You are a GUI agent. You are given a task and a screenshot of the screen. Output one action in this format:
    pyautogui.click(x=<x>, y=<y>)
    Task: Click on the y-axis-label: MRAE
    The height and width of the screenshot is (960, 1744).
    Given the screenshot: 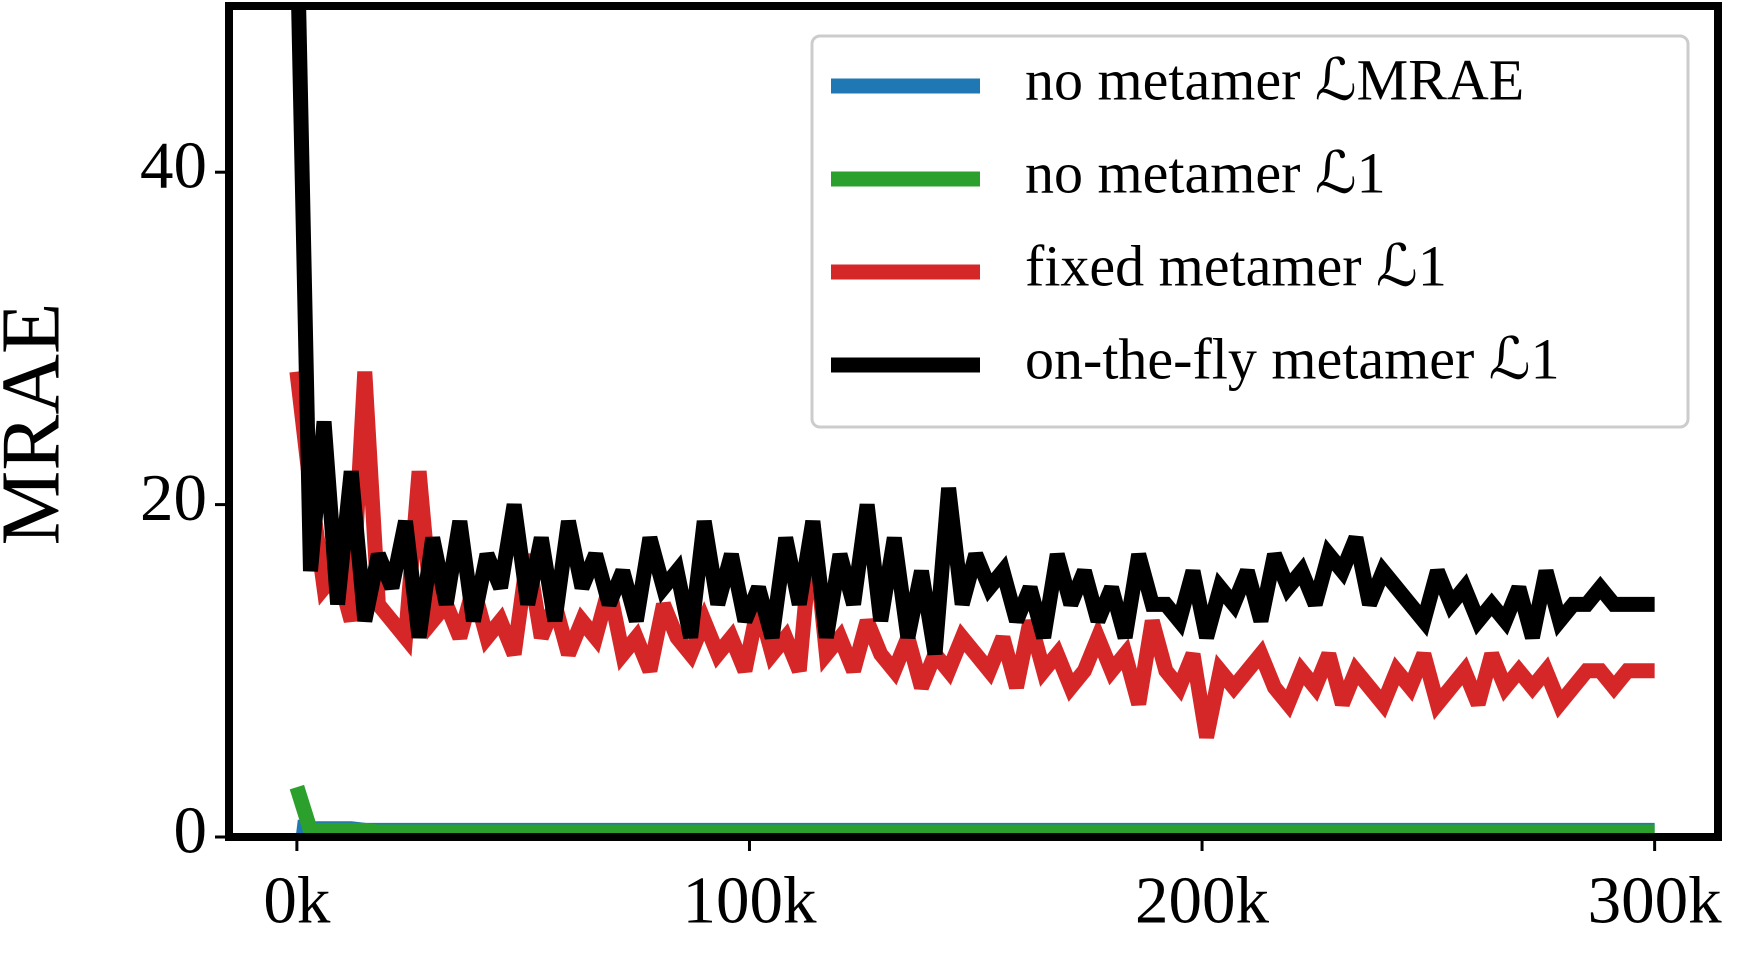 What is the action you would take?
    pyautogui.click(x=38, y=424)
    